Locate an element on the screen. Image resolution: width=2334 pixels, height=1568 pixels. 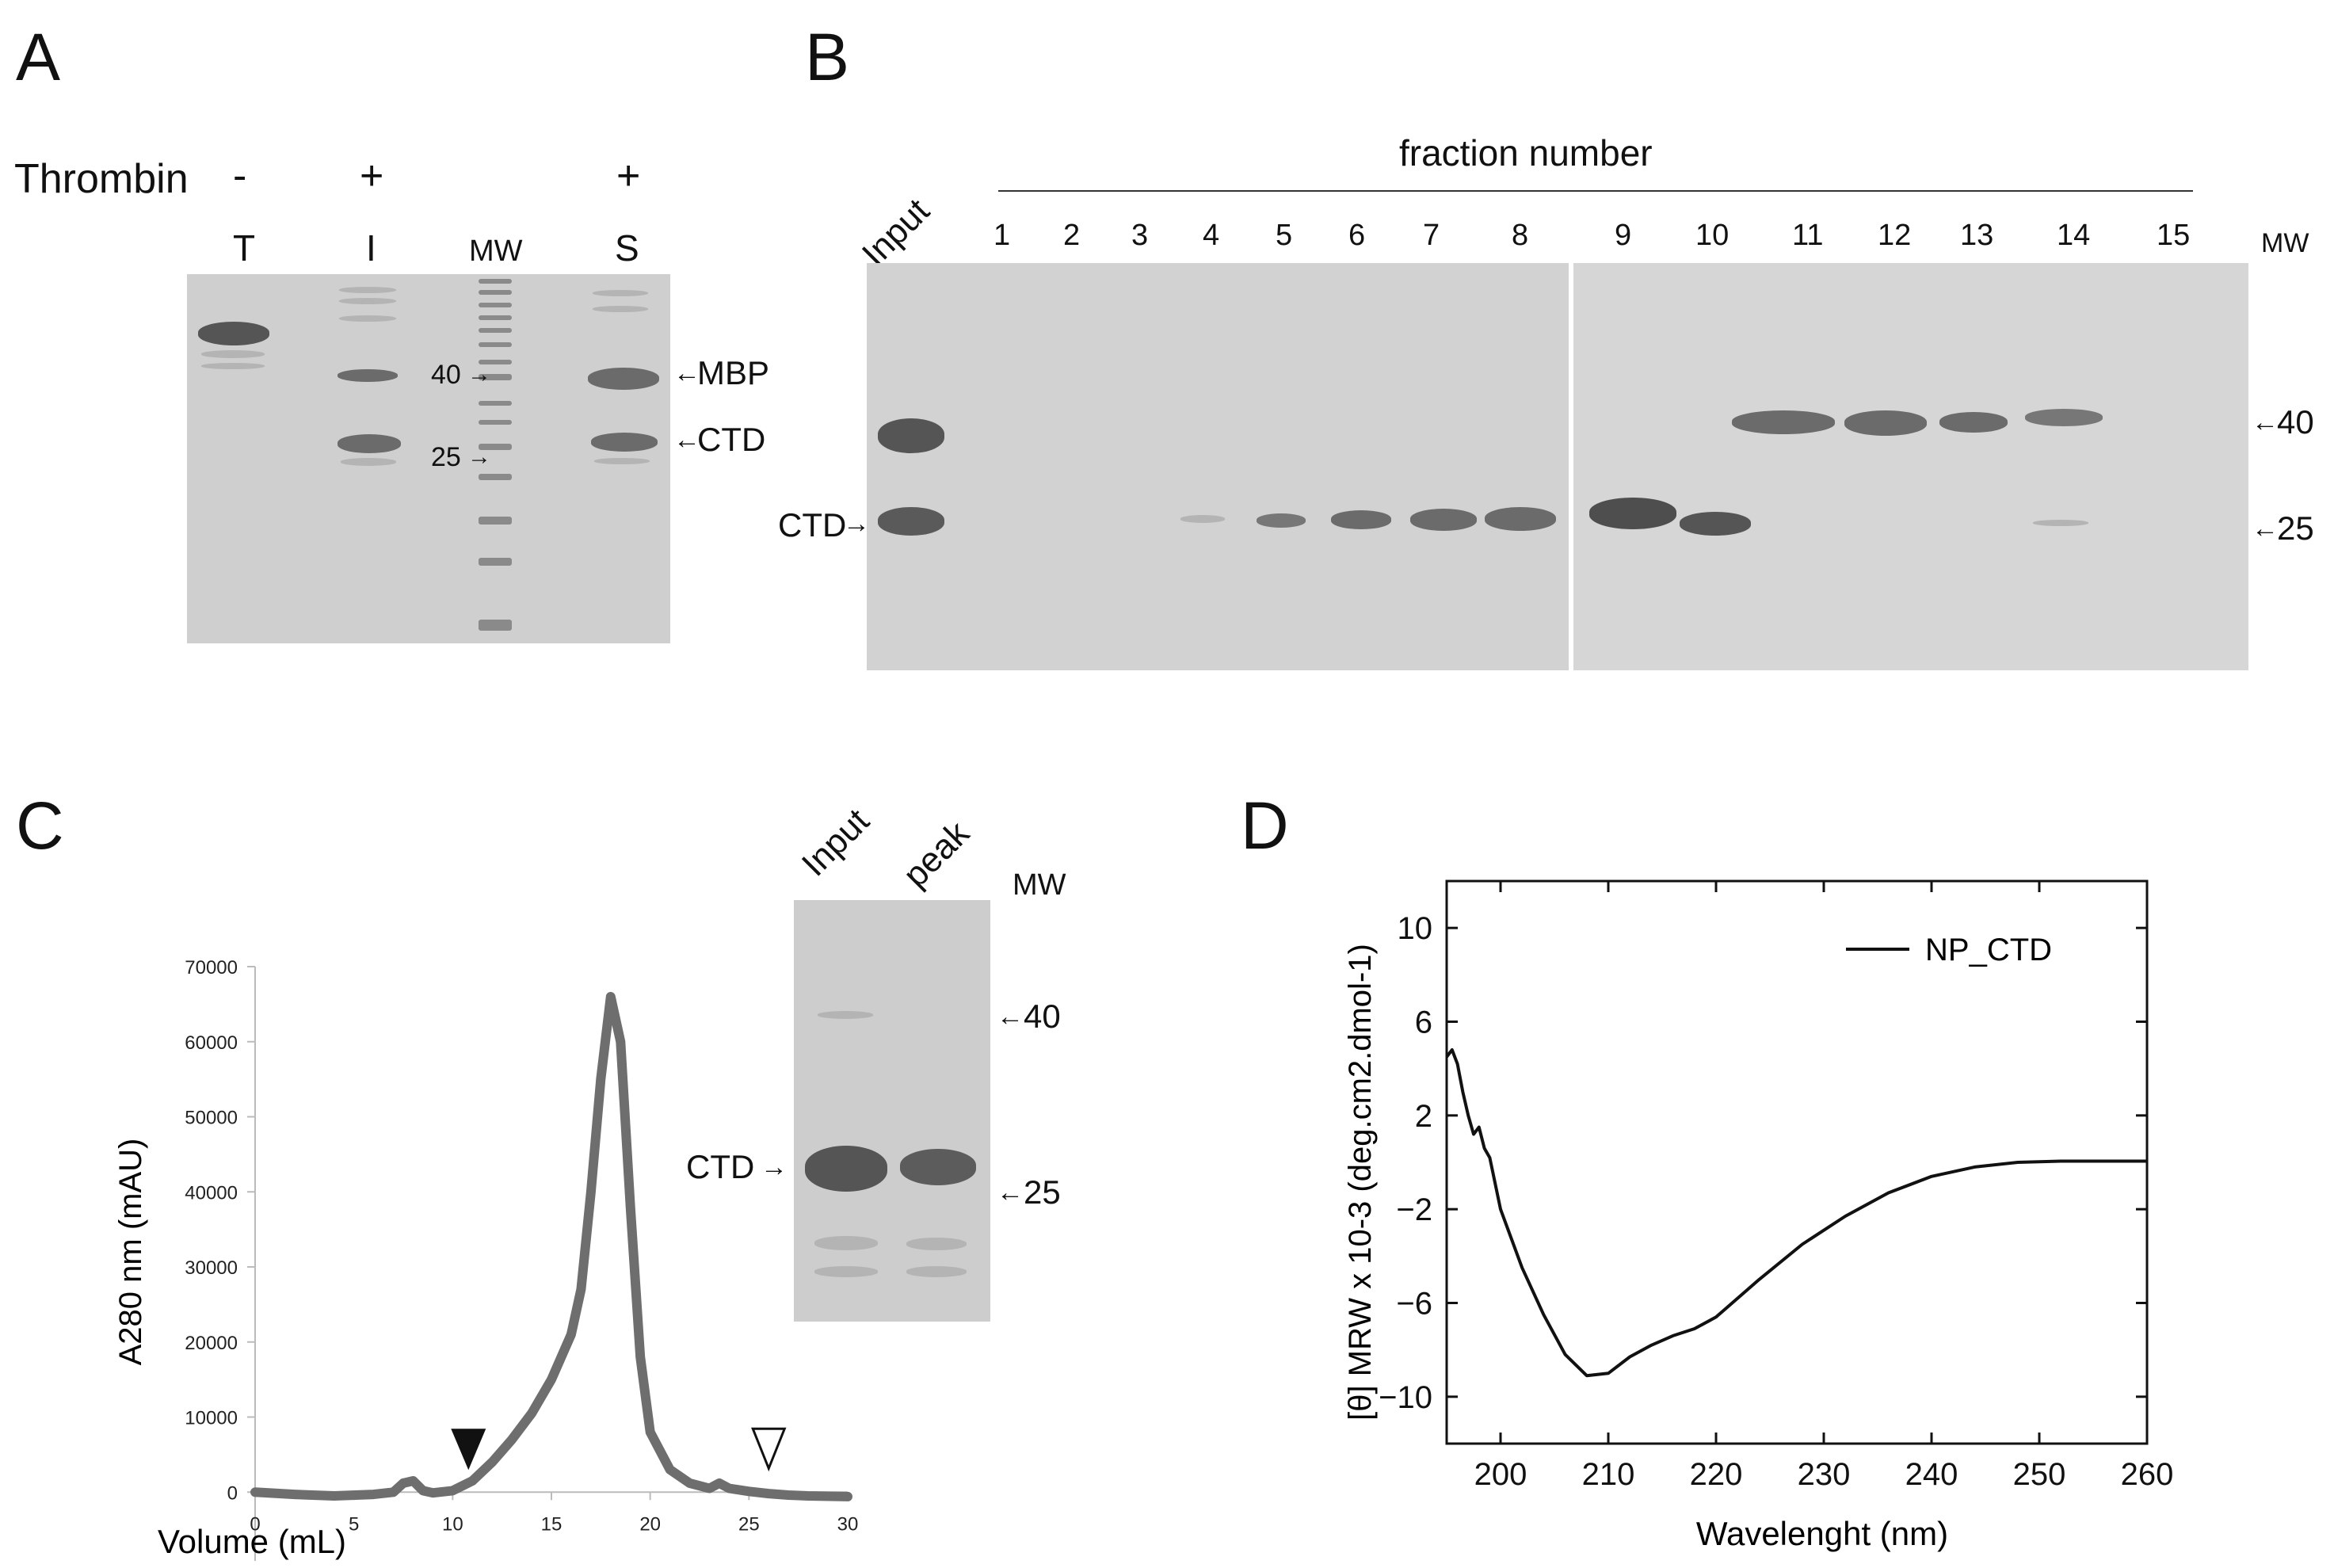
chromatogram-x-title: Volume (mL) is located at coordinates (252, 1541).